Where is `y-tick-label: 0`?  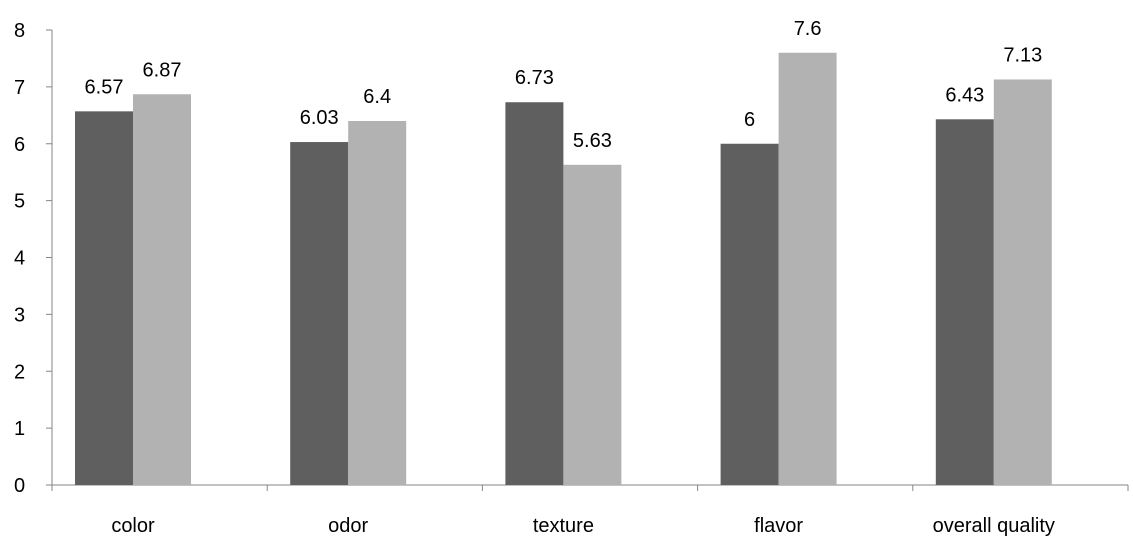
y-tick-label: 0 is located at coordinates (19, 486).